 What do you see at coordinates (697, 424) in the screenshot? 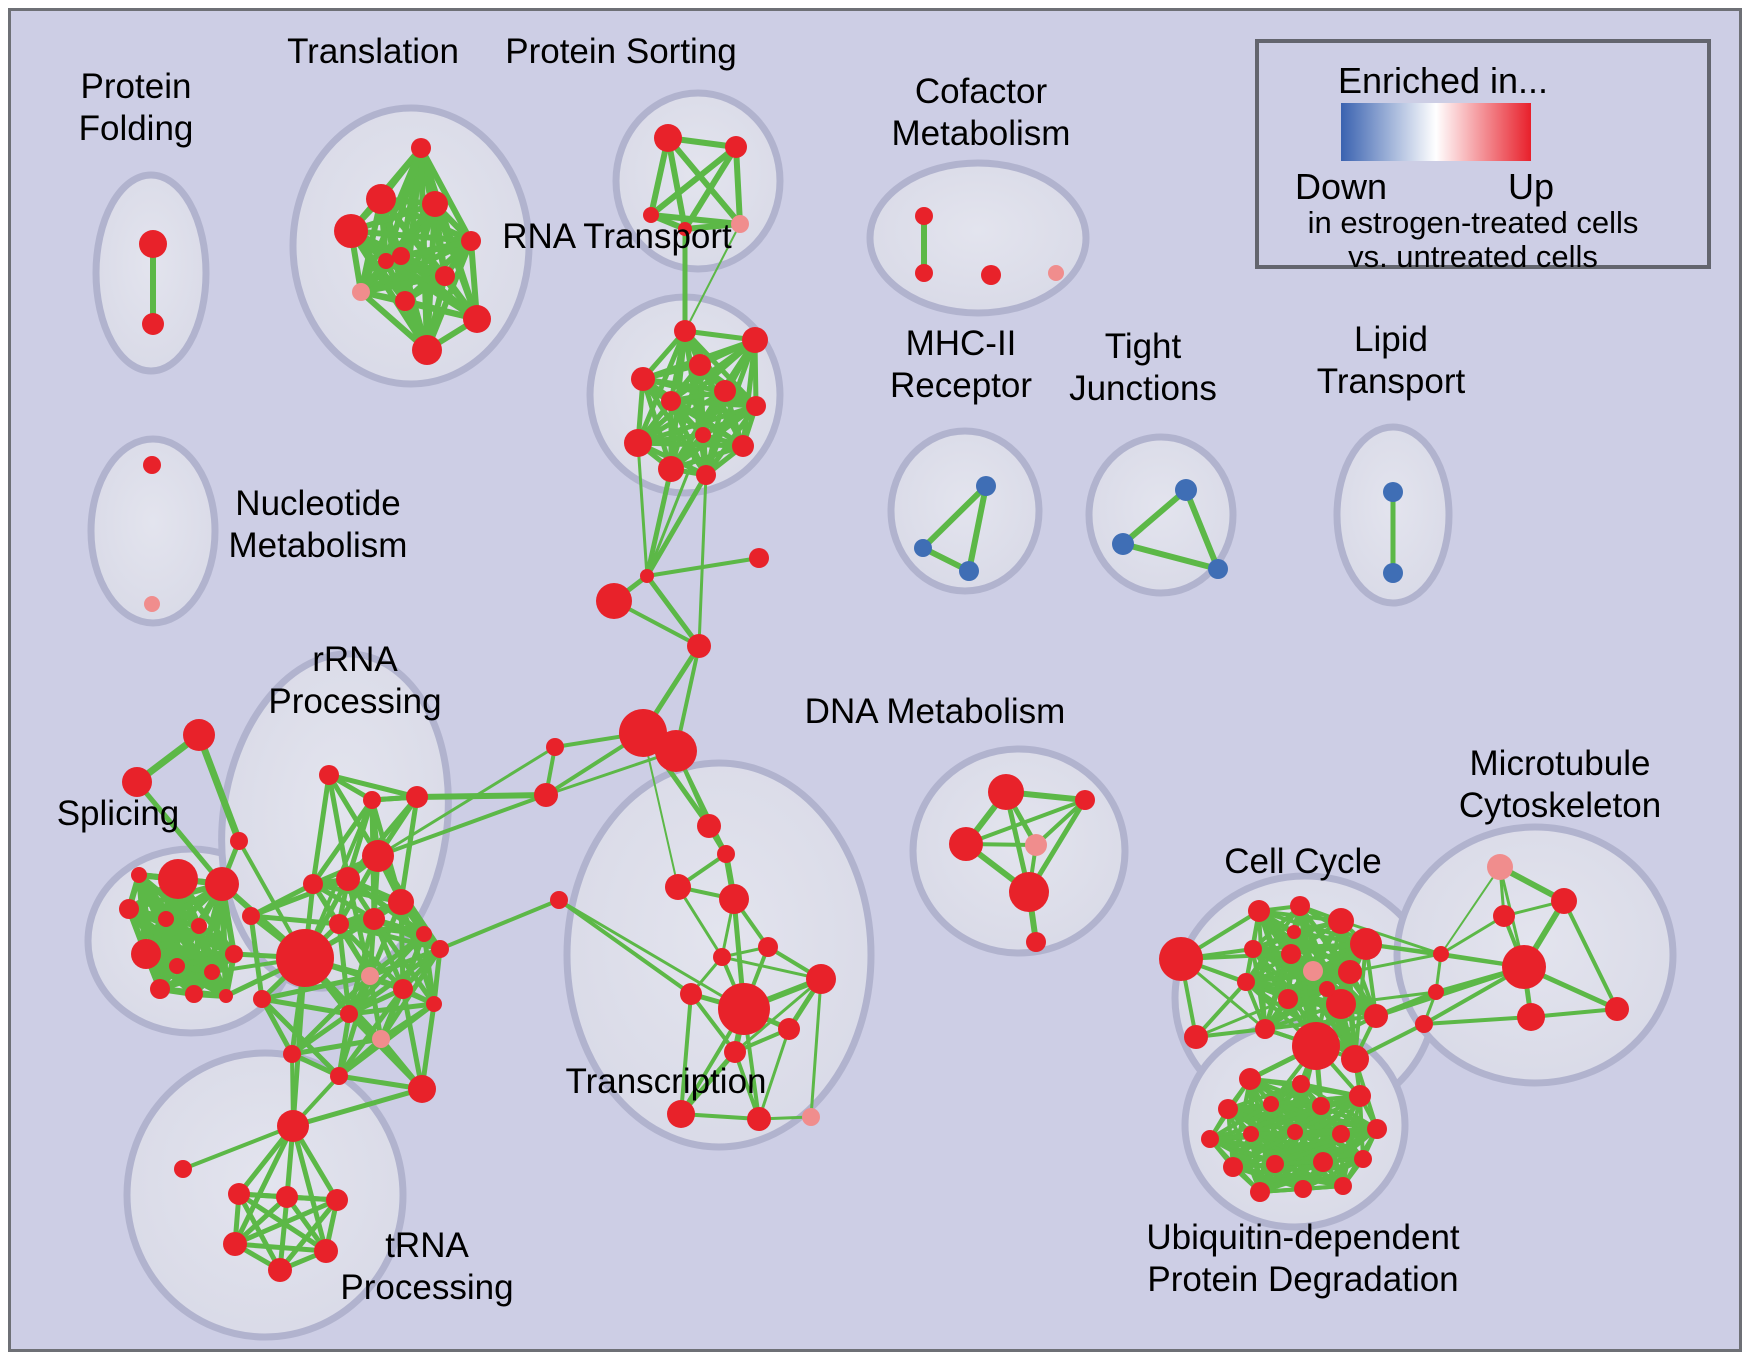
I see `rna_transport-edge` at bounding box center [697, 424].